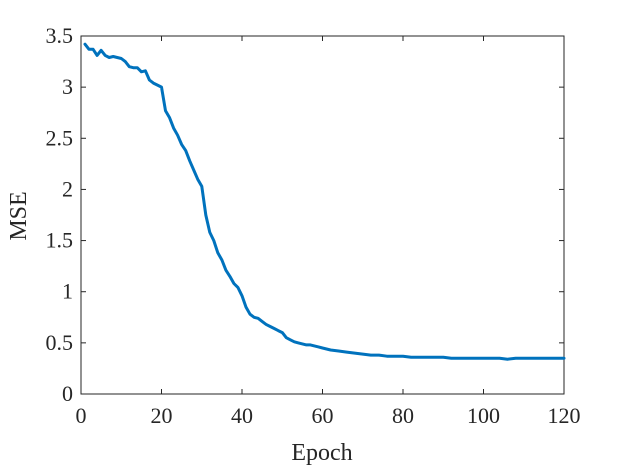 This screenshot has height=467, width=623. I want to click on y-tick-label: 3, so click(67, 86).